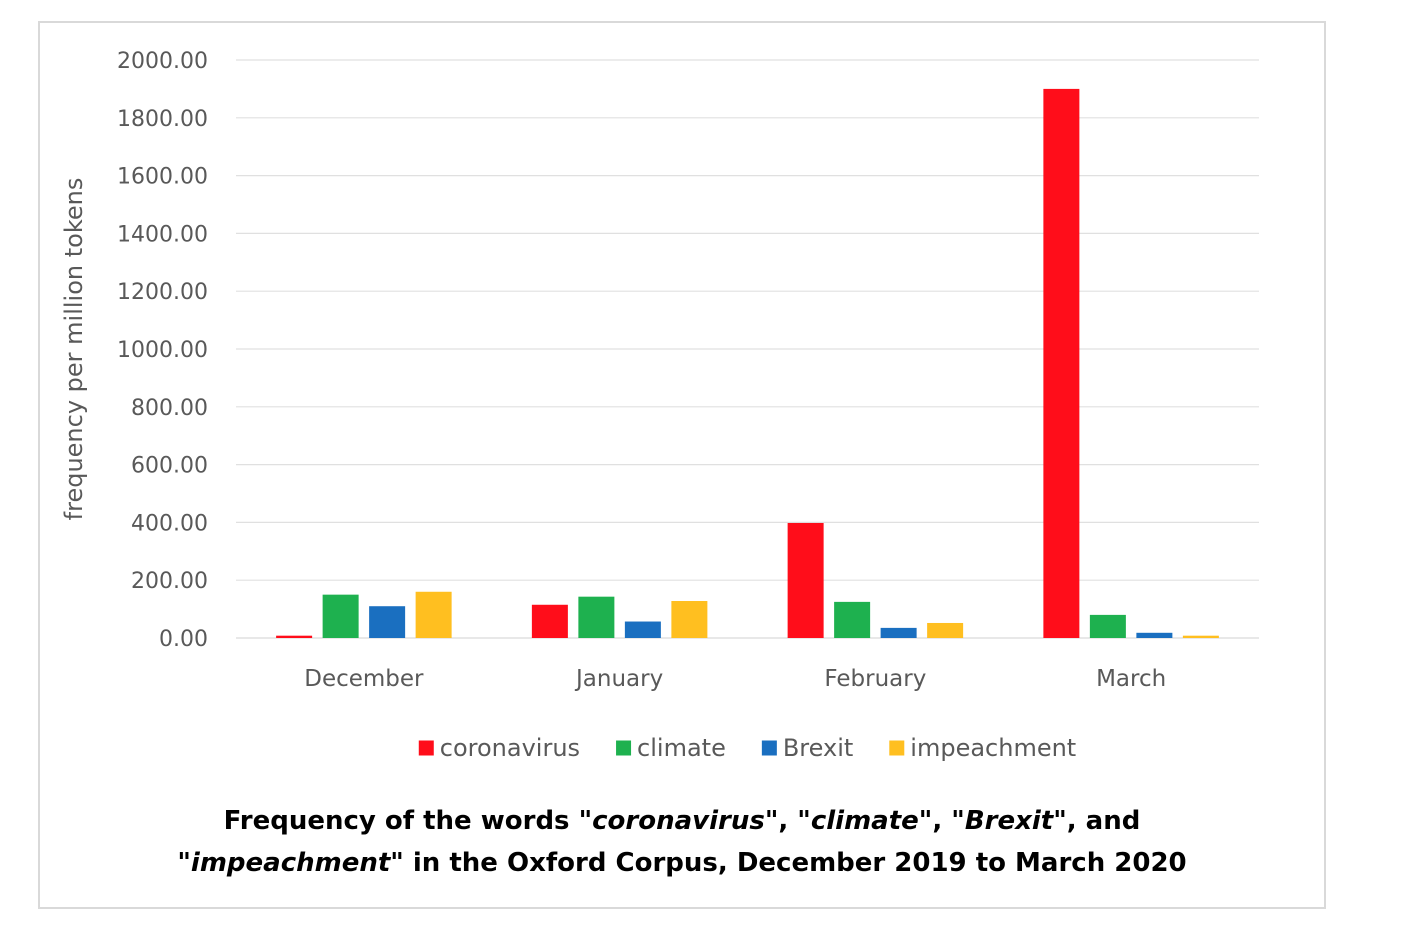  I want to click on bar-climate-march, so click(1107, 626).